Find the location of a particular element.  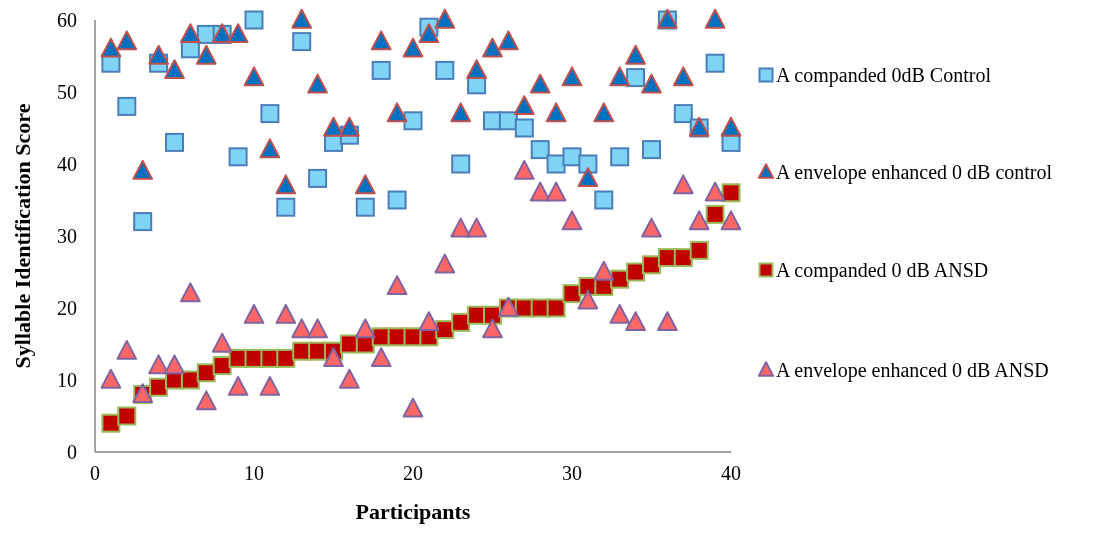

x-tick-label: 20 is located at coordinates (413, 473).